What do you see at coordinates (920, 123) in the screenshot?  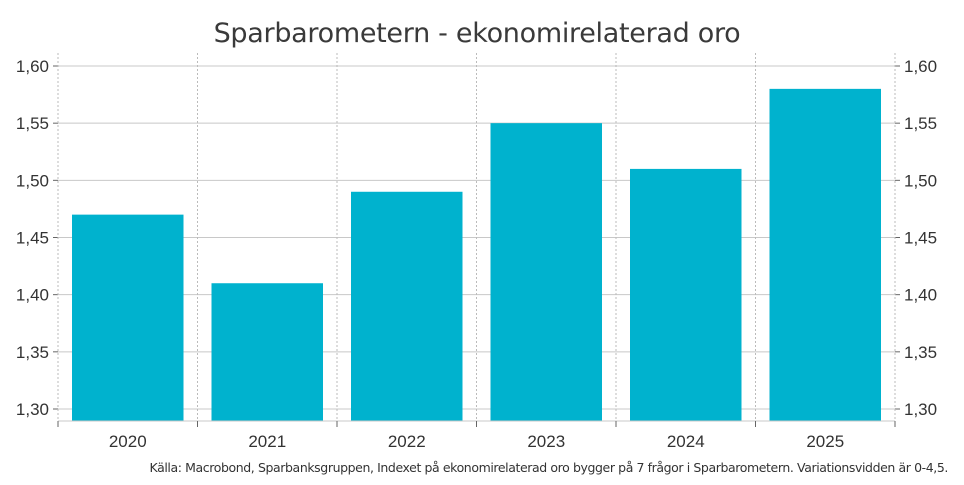 I see `y-tick-label-right: 1,55` at bounding box center [920, 123].